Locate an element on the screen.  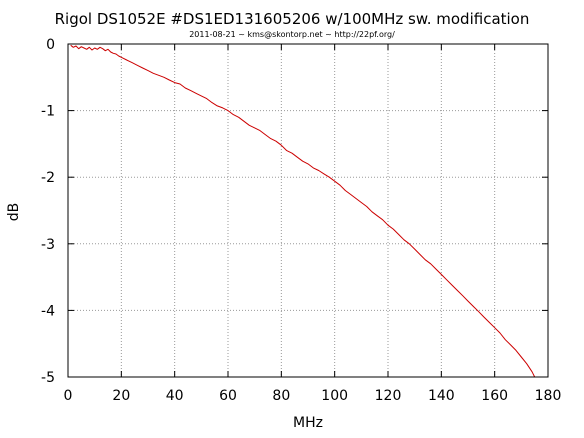
x-tick-label: 80 is located at coordinates (281, 396).